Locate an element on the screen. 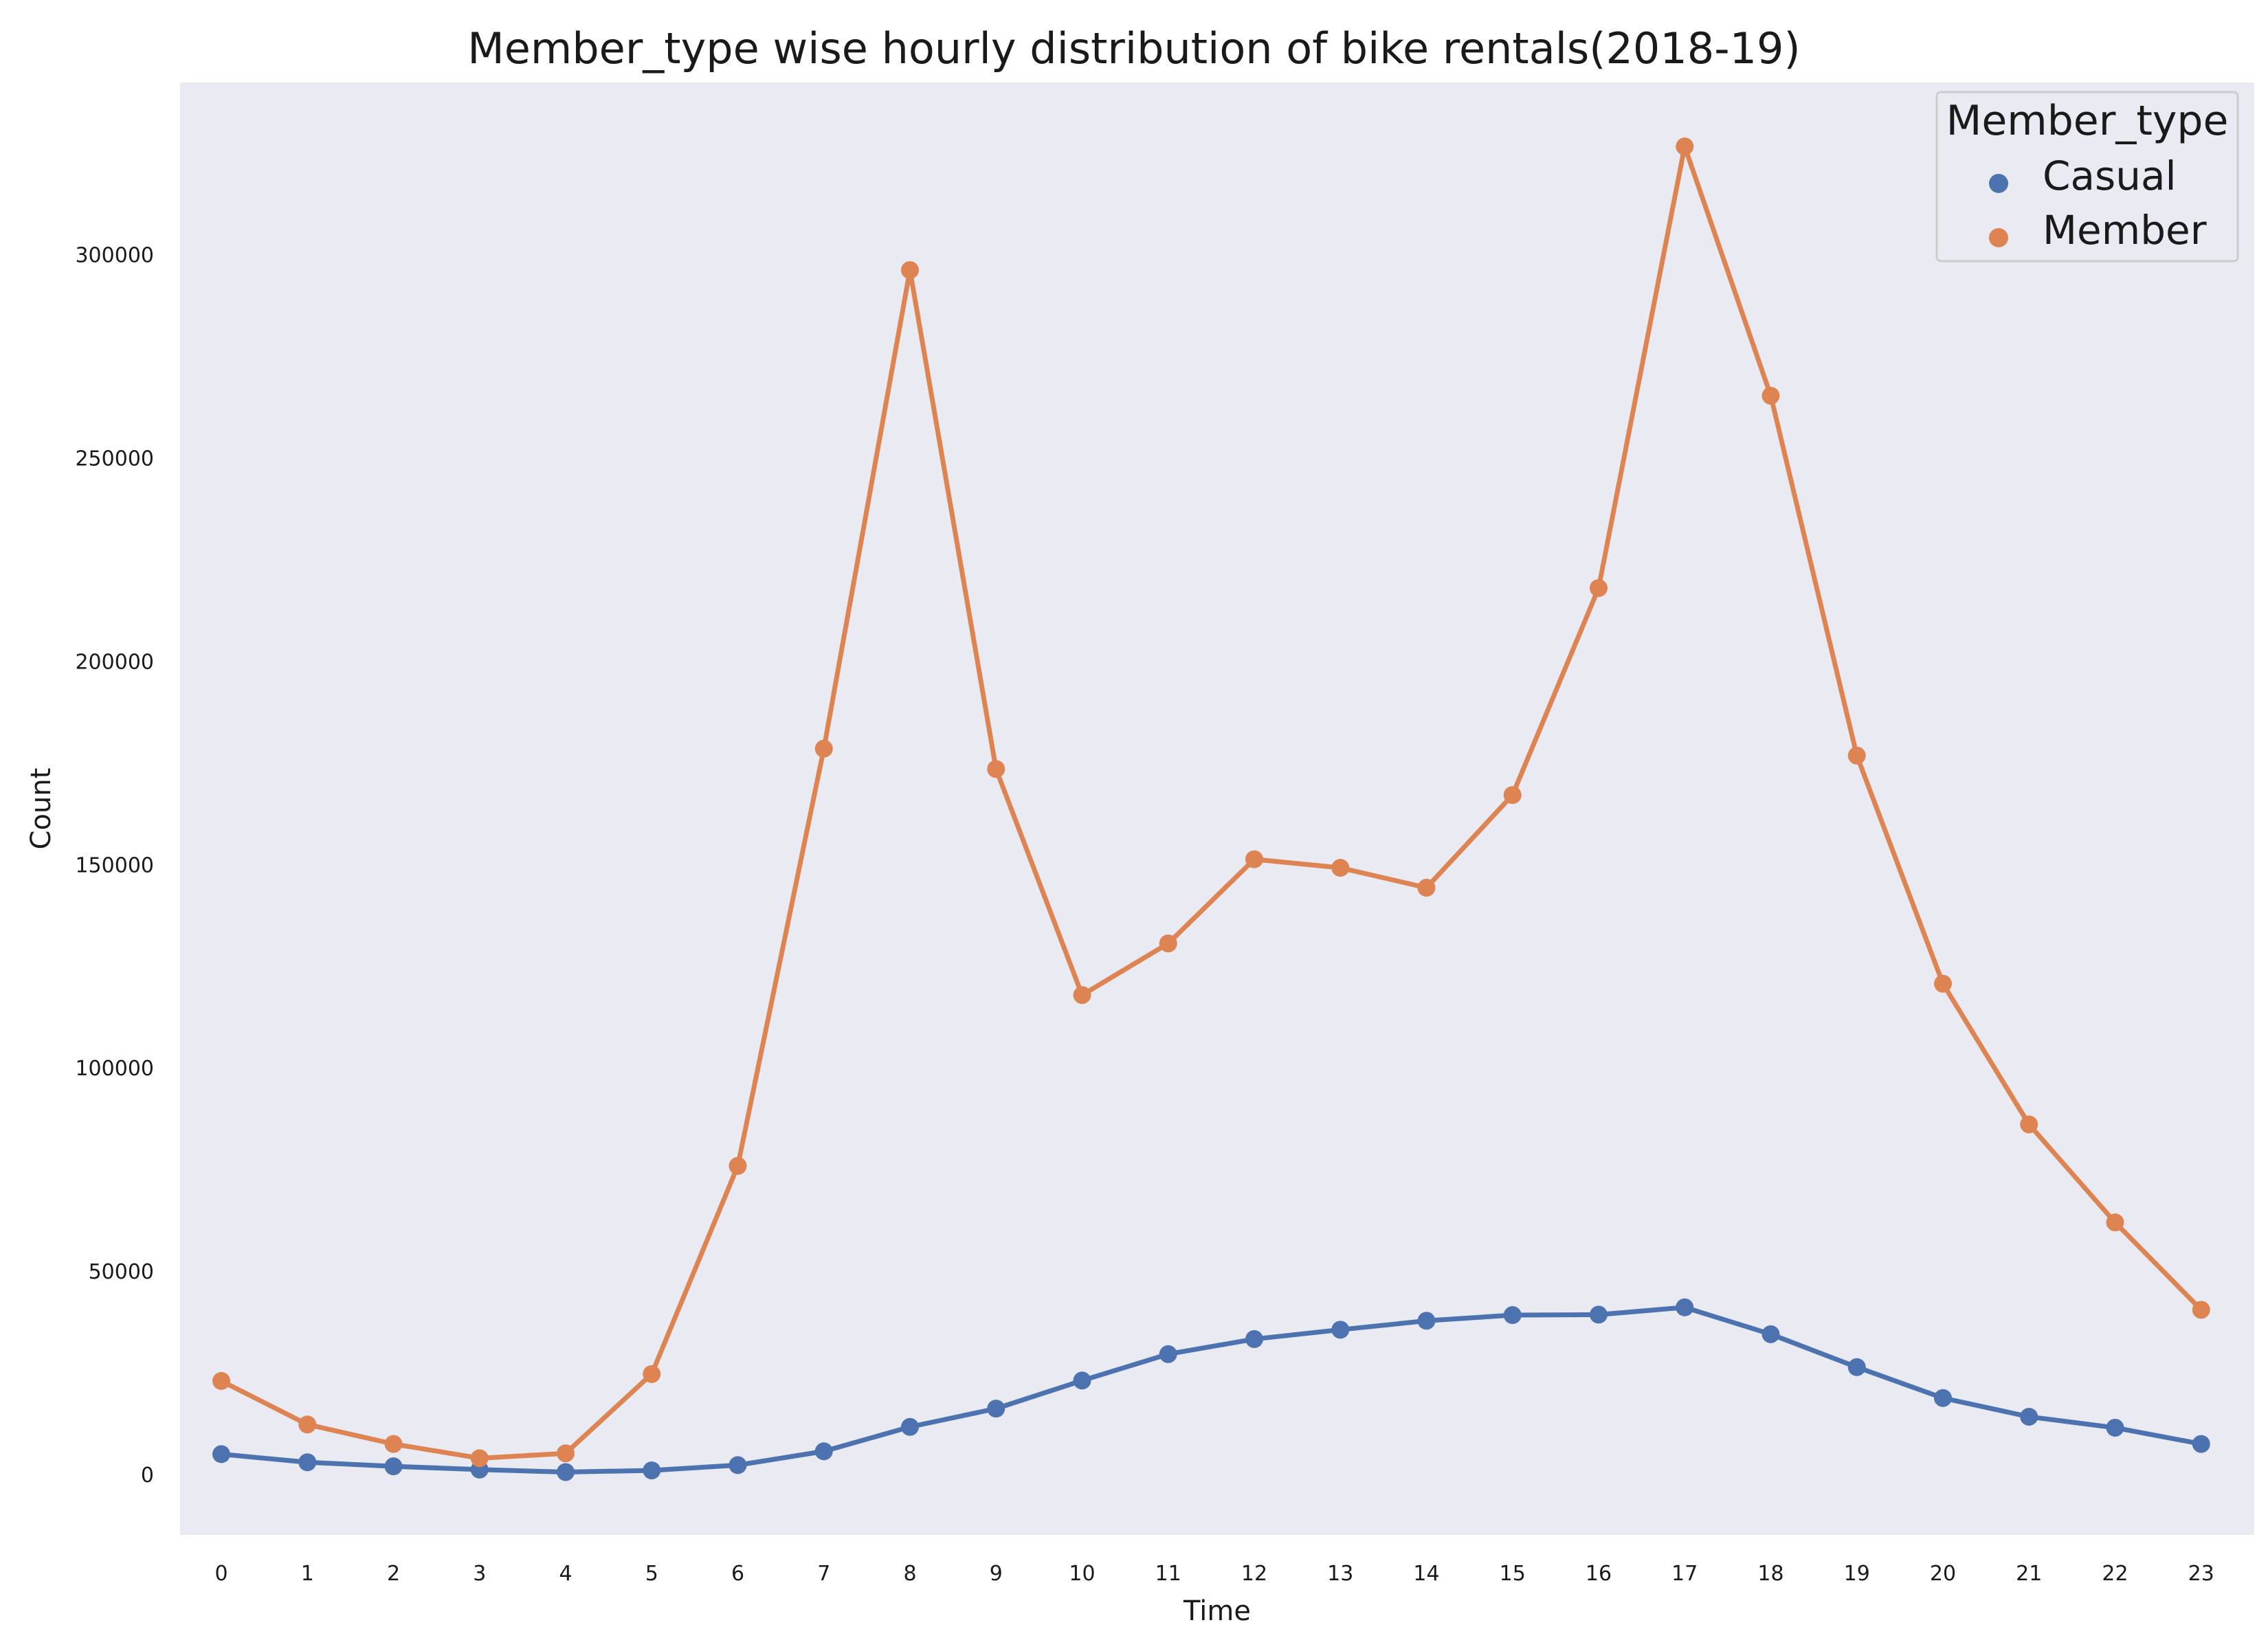  x-tick-label: 11 is located at coordinates (1168, 1574).